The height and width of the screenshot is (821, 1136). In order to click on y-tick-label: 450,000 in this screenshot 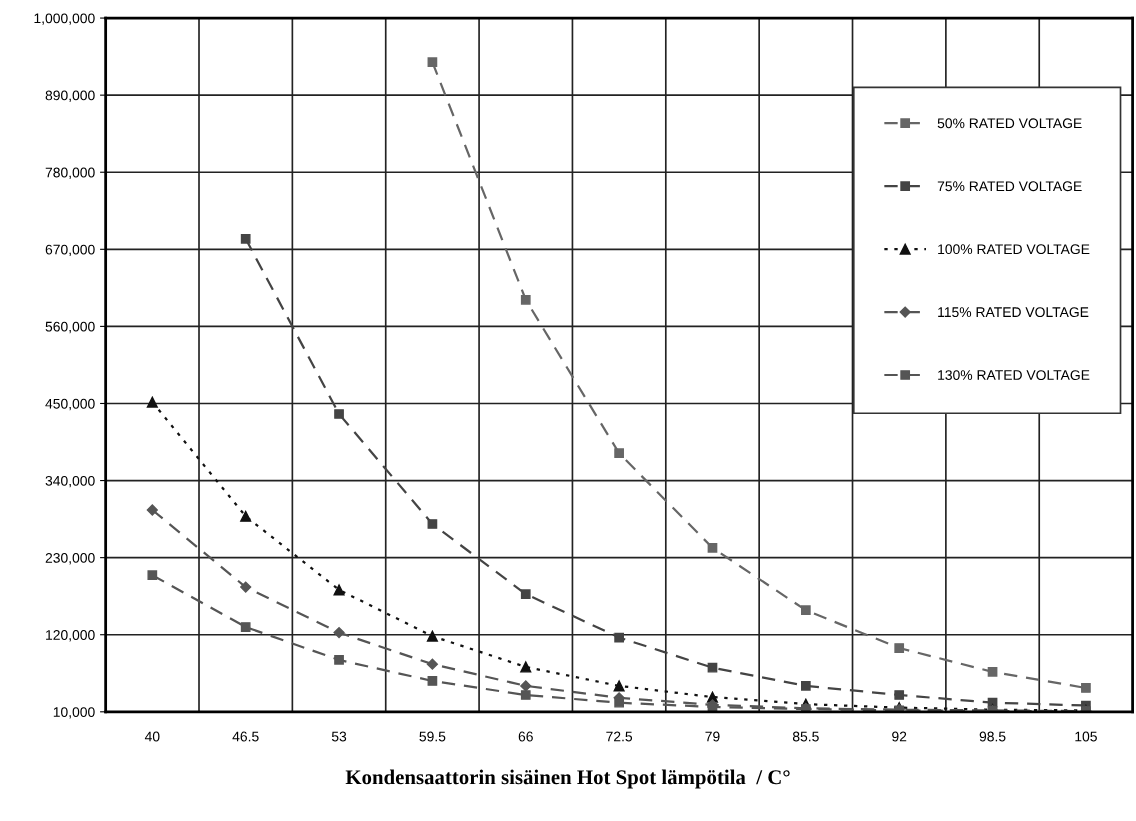, I will do `click(70, 404)`.